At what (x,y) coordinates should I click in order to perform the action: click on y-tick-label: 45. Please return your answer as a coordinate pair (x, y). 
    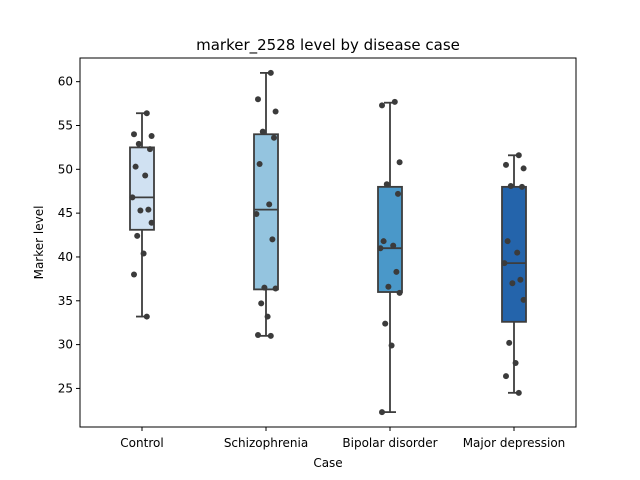
    Looking at the image, I should click on (65, 213).